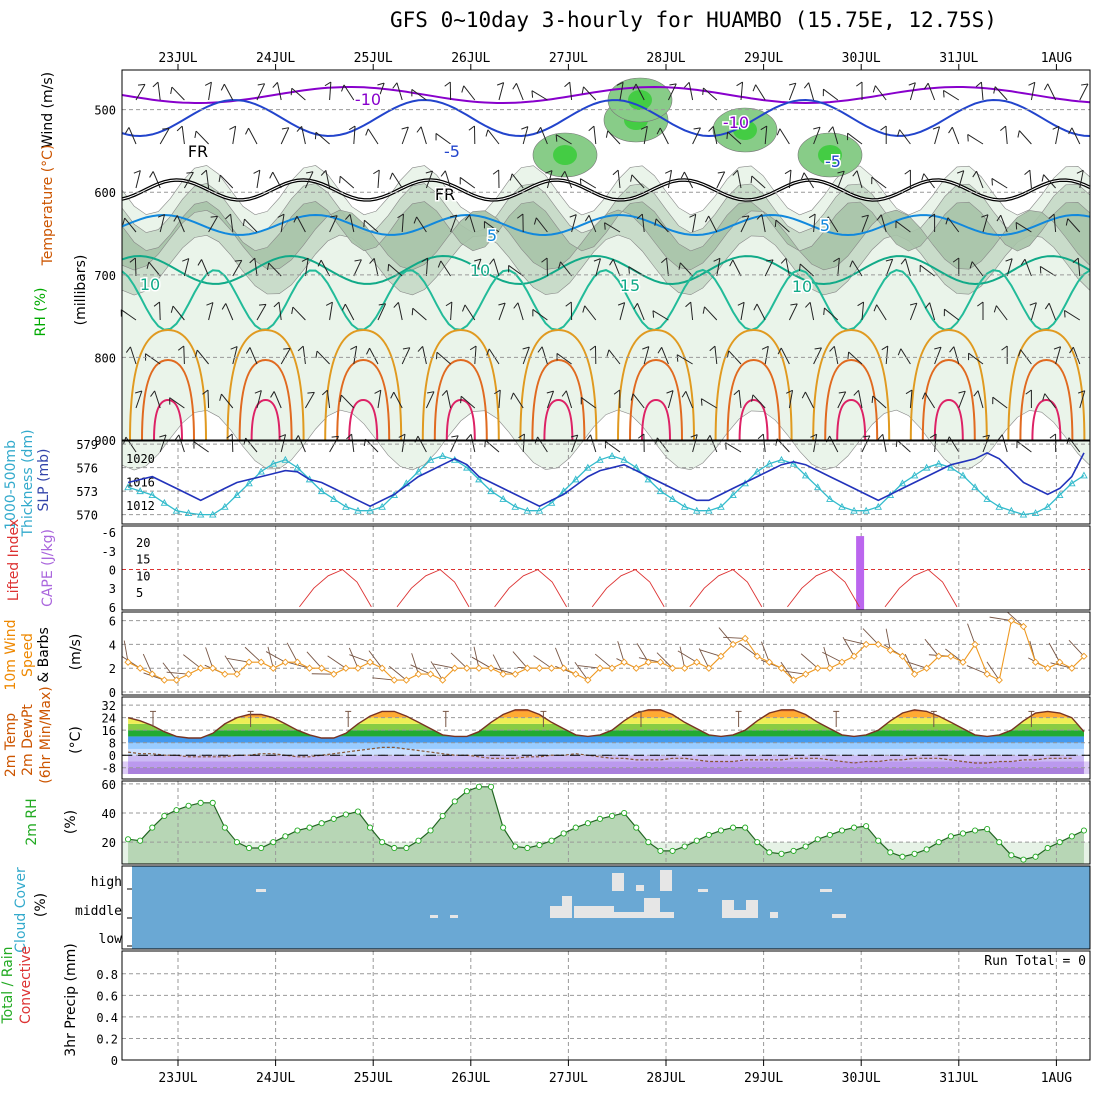  I want to click on wind-10m-panel: 6 4 2 0, so click(599, 655).